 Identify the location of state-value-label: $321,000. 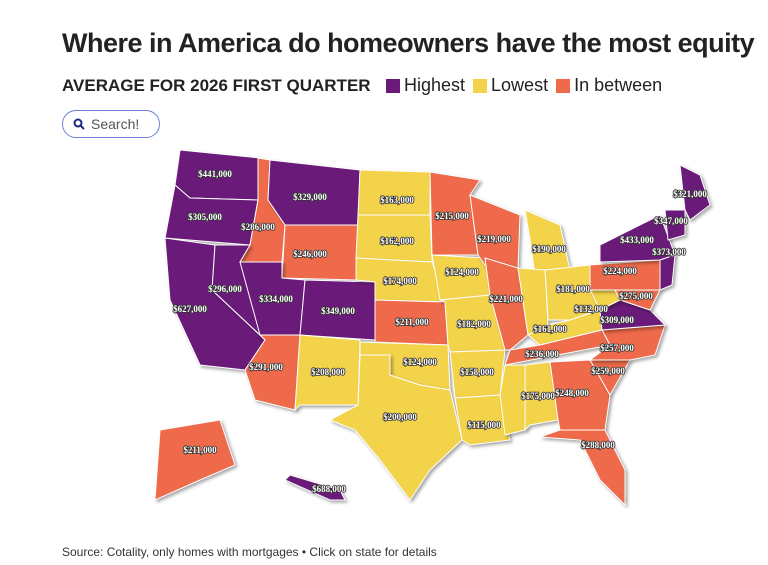
(690, 194).